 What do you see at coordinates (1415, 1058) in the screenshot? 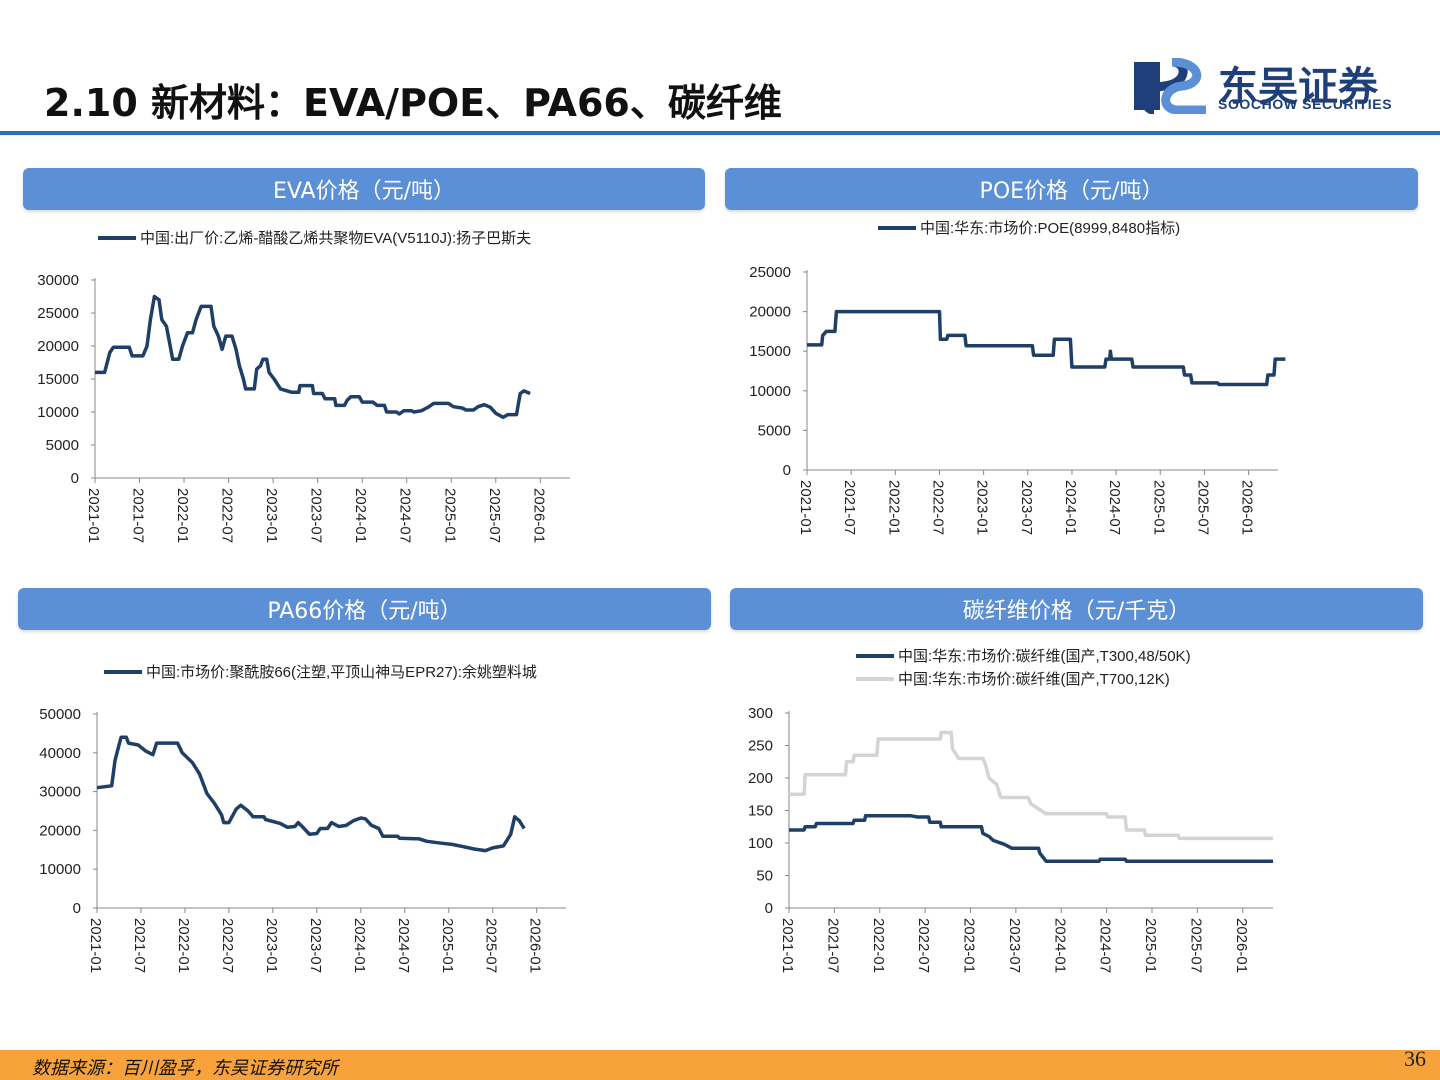
I see `page-number: 36` at bounding box center [1415, 1058].